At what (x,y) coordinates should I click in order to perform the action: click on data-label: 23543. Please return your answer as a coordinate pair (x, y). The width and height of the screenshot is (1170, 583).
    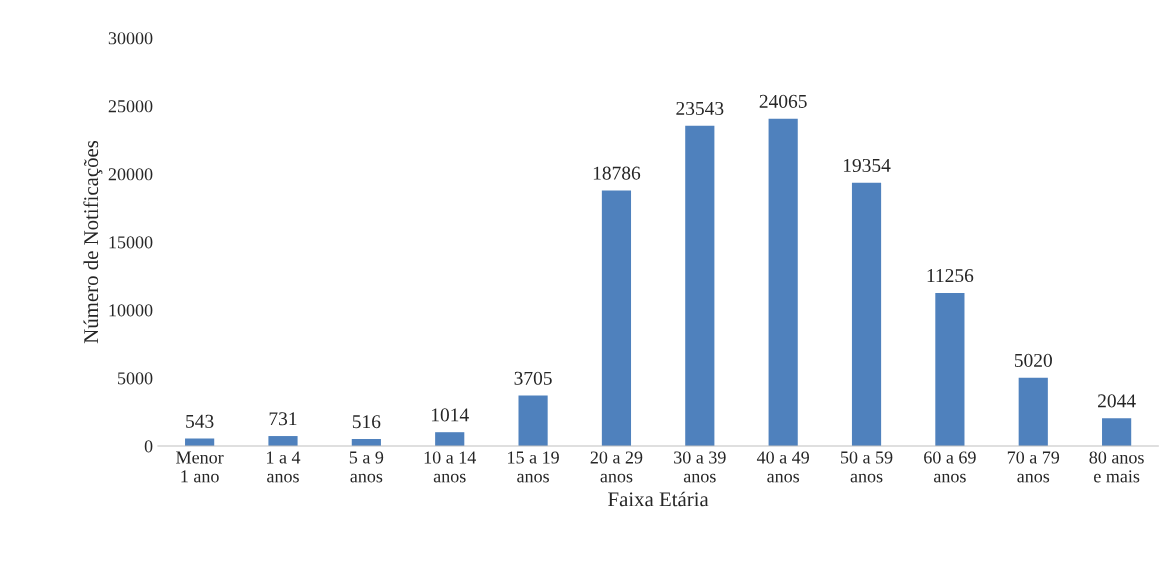
    Looking at the image, I should click on (700, 108).